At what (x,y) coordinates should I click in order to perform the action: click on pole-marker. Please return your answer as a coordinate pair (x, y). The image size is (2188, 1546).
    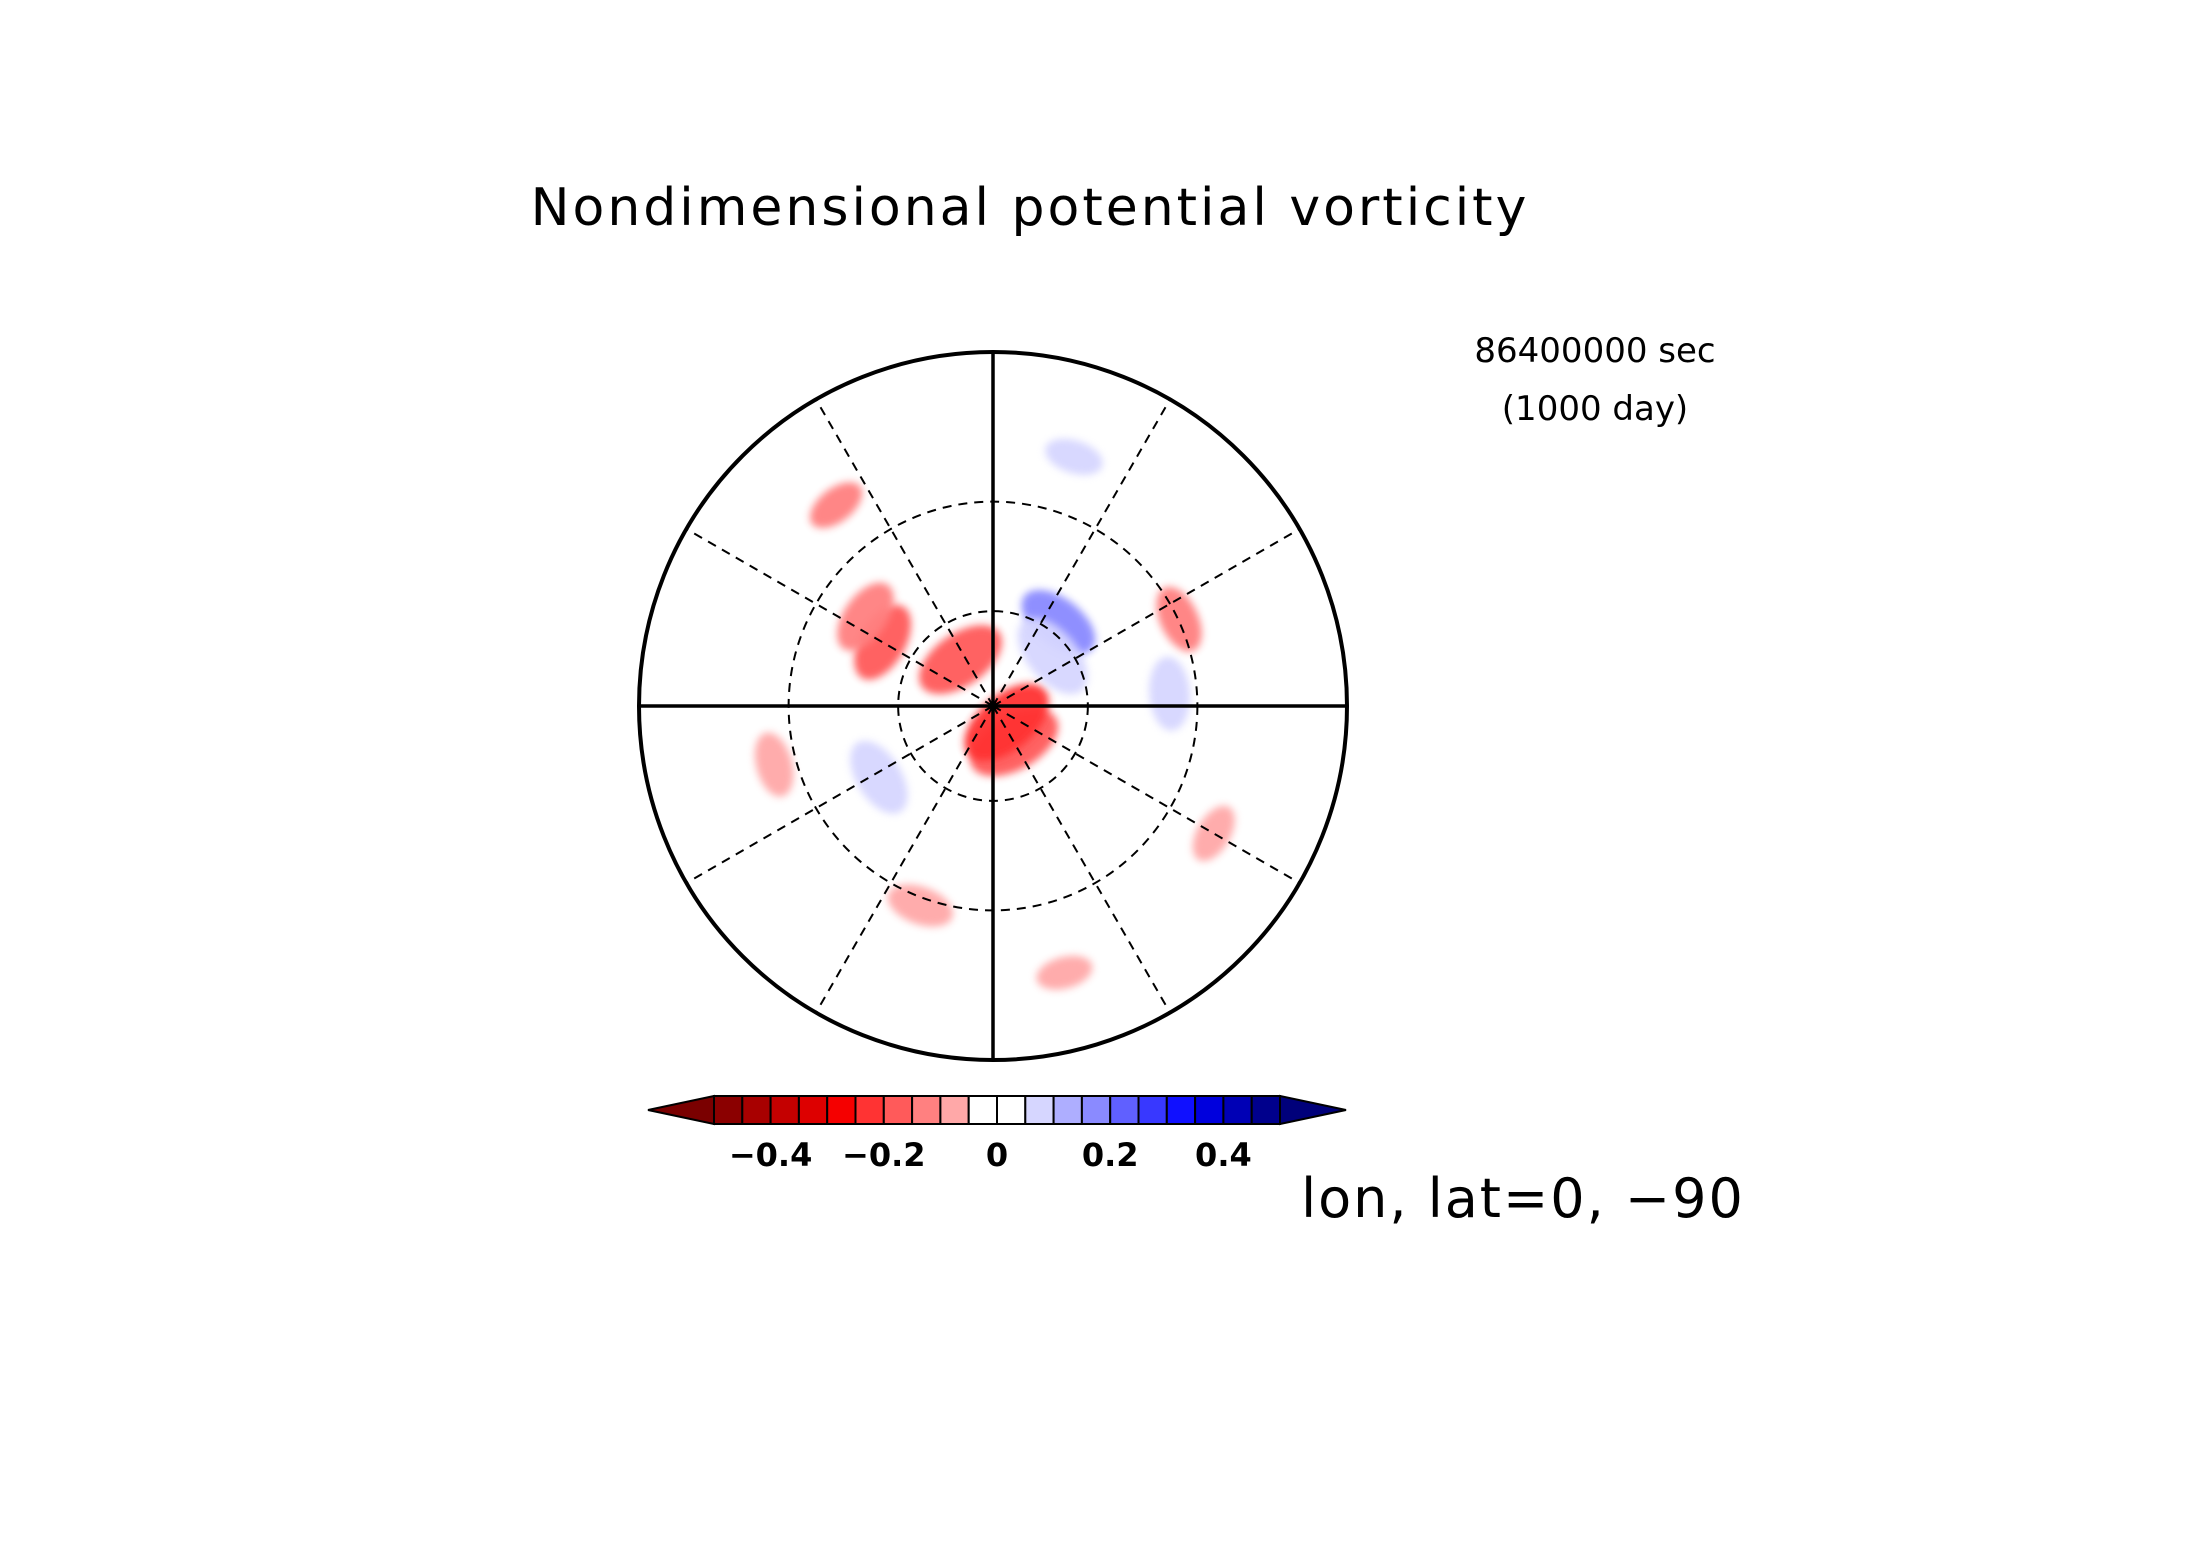
    Looking at the image, I should click on (993, 706).